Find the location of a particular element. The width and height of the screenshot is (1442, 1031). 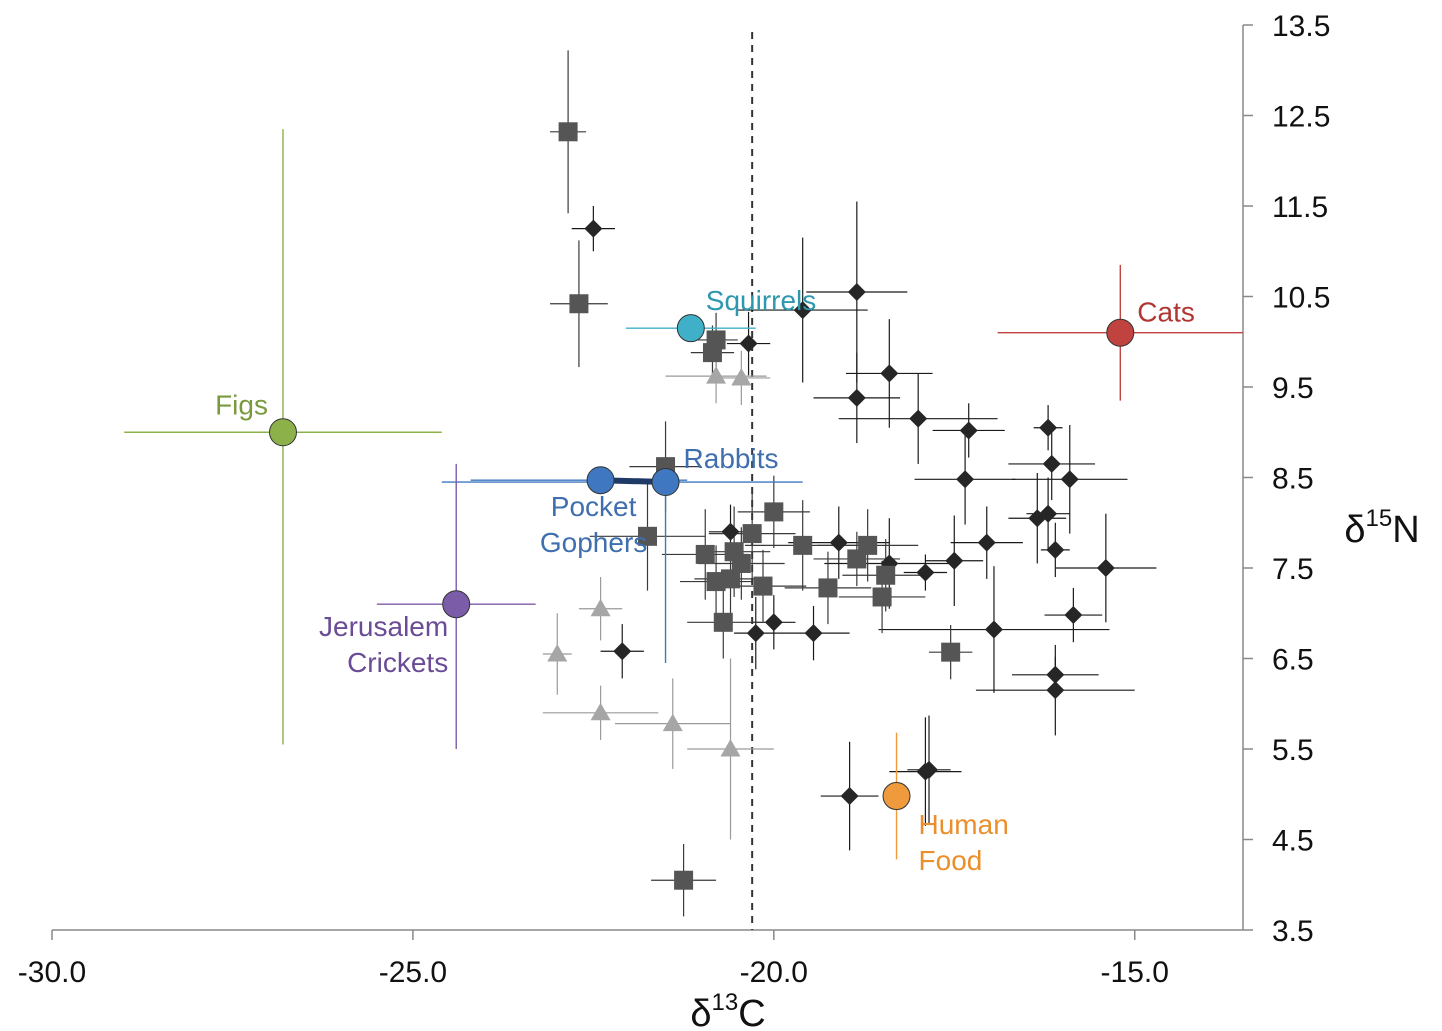

y-tick-label: 3.5 is located at coordinates (1293, 931).